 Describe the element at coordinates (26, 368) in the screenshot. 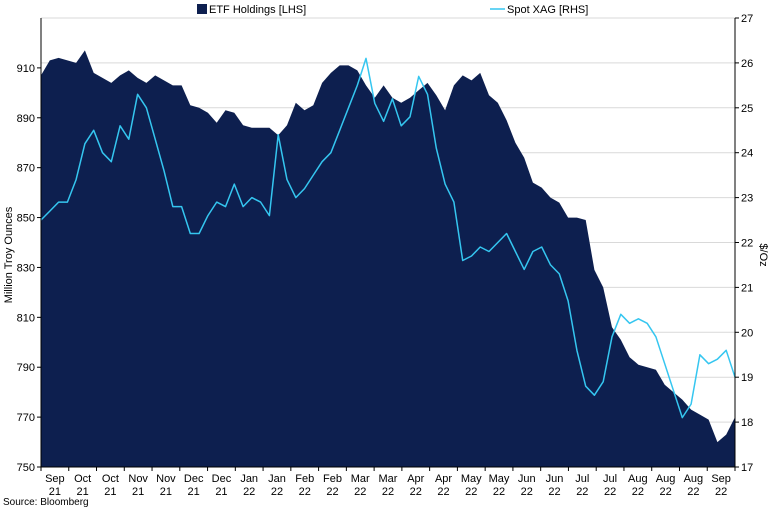

I see `left-tick-label: 790` at that location.